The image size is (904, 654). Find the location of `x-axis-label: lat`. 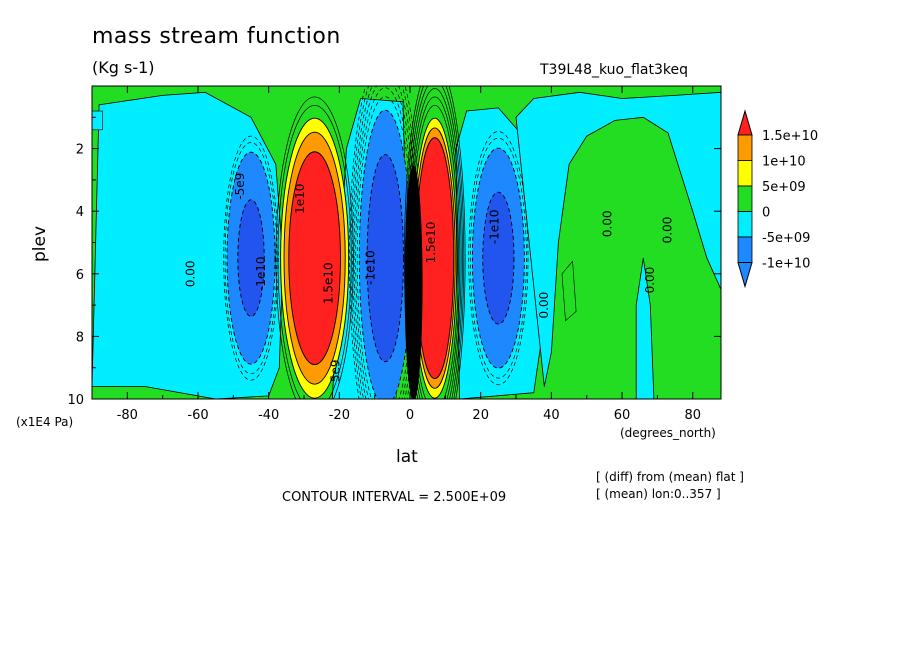

x-axis-label: lat is located at coordinates (407, 457).